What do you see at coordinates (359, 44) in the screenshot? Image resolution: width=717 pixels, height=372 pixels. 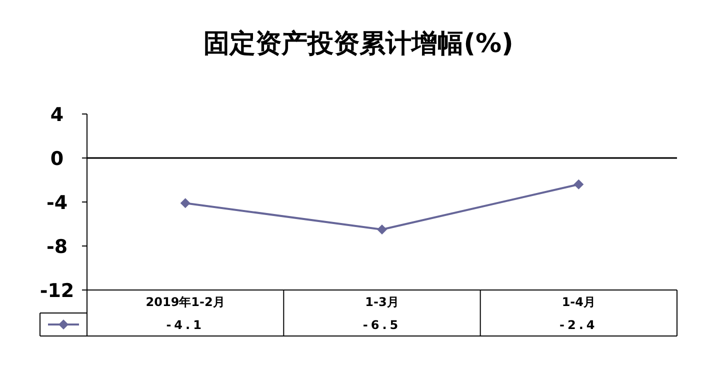 I see `title: 固定资产投资累计增幅(%)` at bounding box center [359, 44].